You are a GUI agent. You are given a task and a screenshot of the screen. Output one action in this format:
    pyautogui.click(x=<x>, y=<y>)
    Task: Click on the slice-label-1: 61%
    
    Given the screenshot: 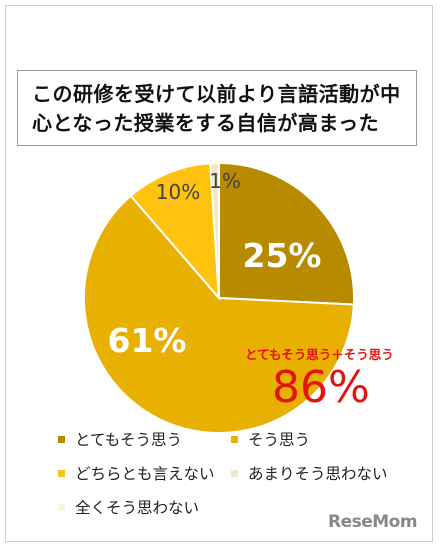 What is the action you would take?
    pyautogui.click(x=147, y=340)
    